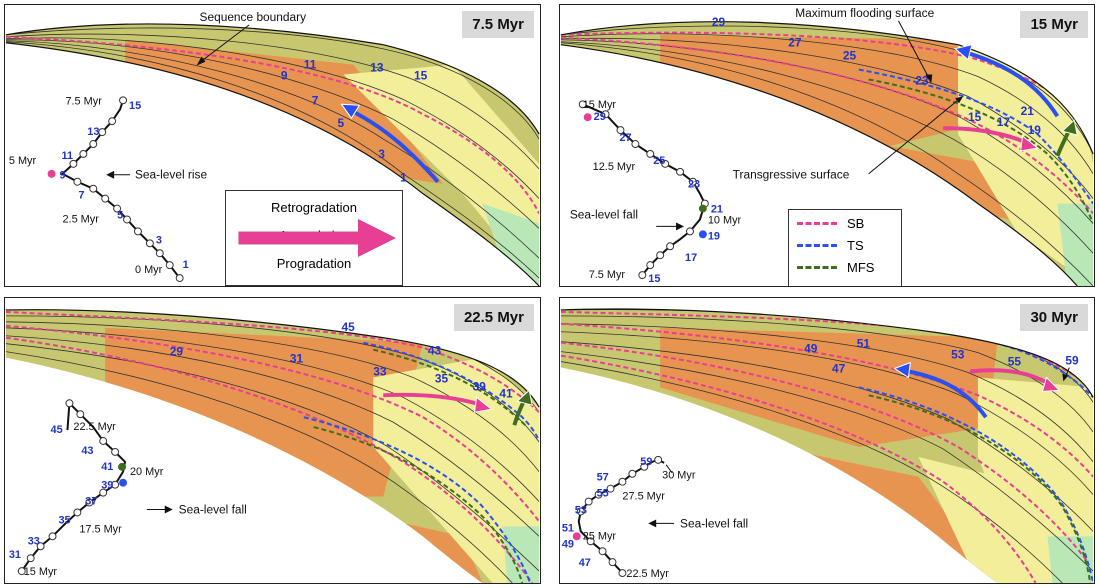  What do you see at coordinates (377, 68) in the screenshot?
I see `stage-number: 13` at bounding box center [377, 68].